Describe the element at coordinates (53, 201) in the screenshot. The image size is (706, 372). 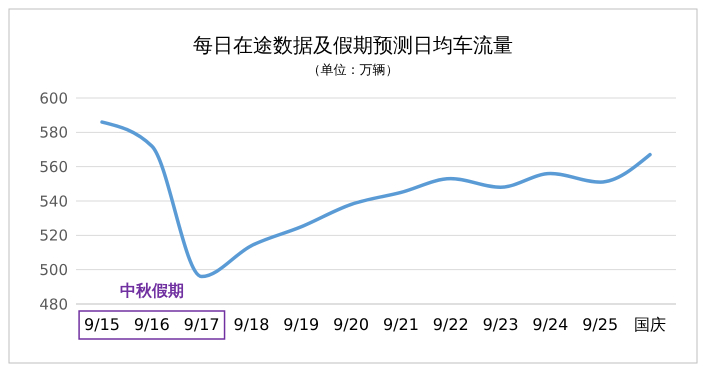
I see `y-tick-label: 540` at that location.